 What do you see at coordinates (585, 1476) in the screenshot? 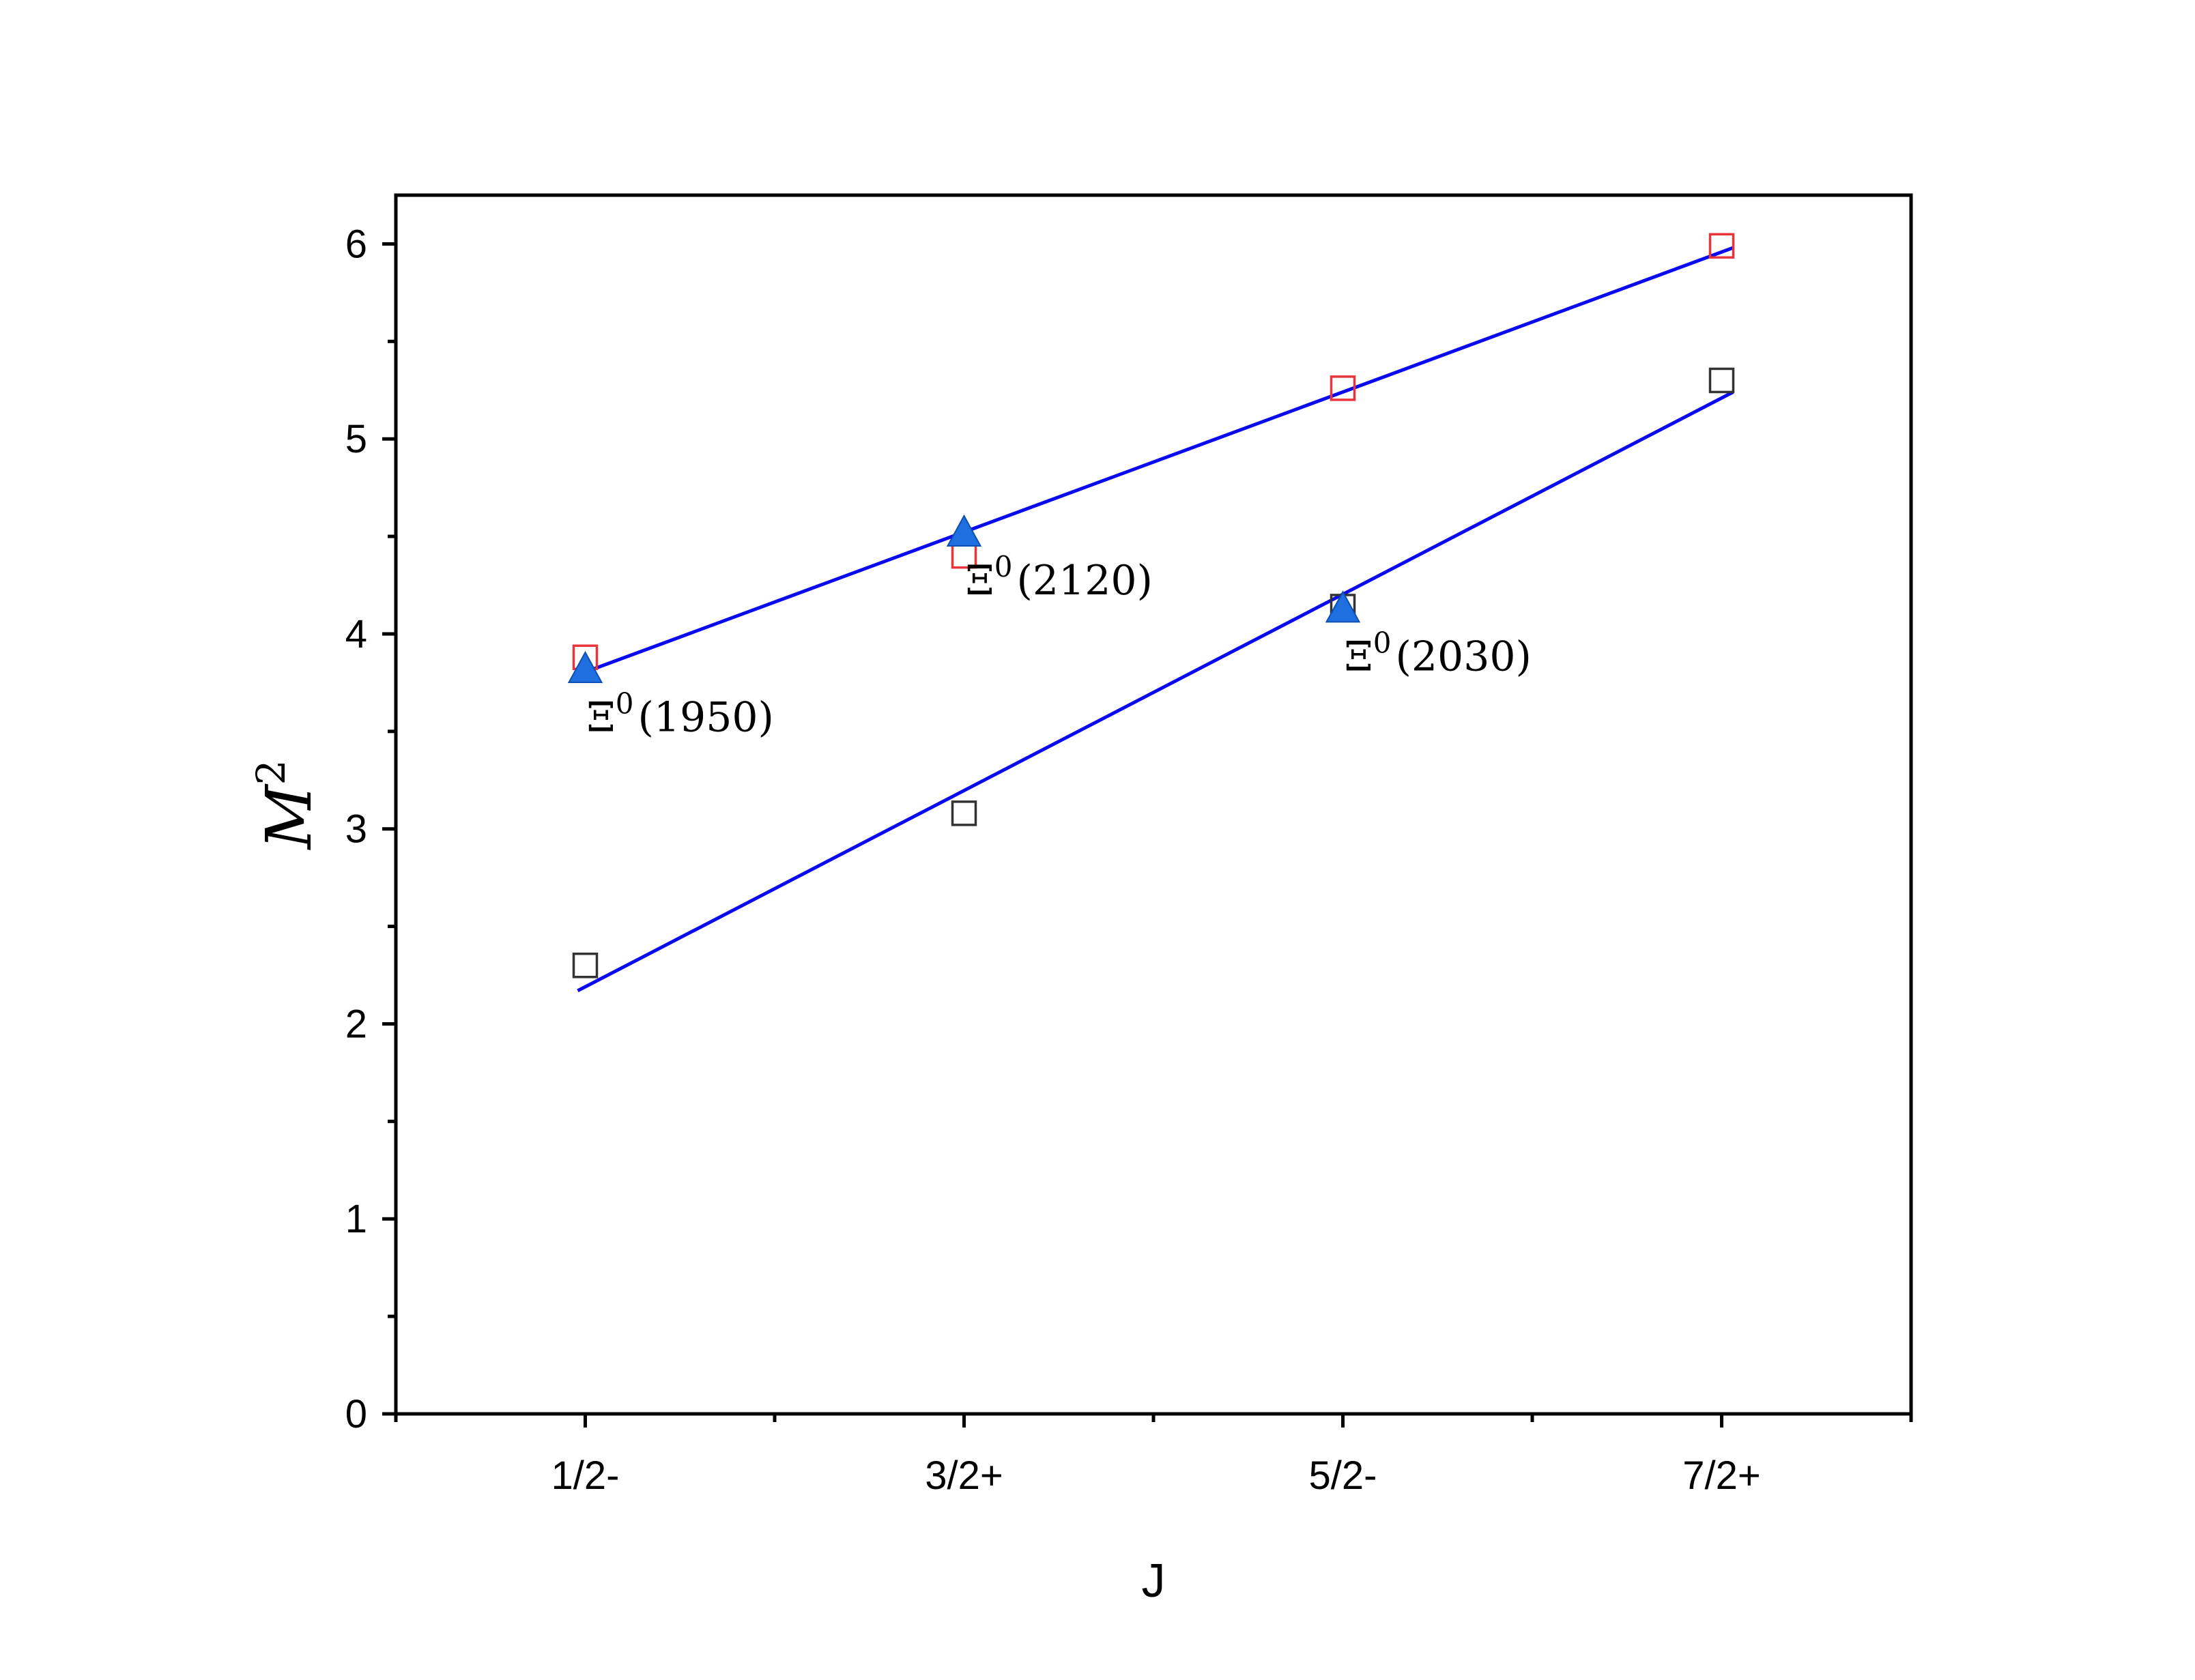
I see `x-tick-label: 1/2-` at bounding box center [585, 1476].